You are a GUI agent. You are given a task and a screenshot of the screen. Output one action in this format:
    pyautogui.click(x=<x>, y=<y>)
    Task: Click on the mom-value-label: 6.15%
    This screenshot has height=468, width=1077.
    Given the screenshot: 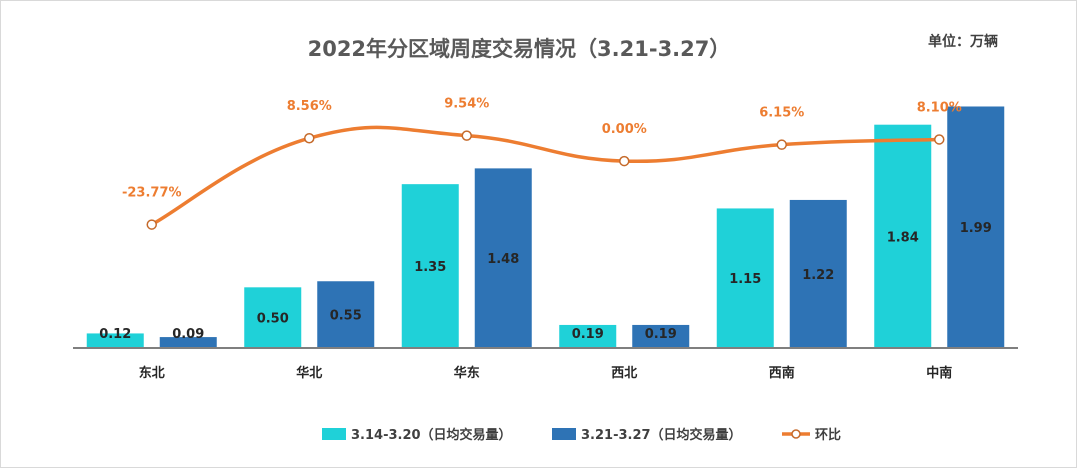 What is the action you would take?
    pyautogui.click(x=781, y=113)
    